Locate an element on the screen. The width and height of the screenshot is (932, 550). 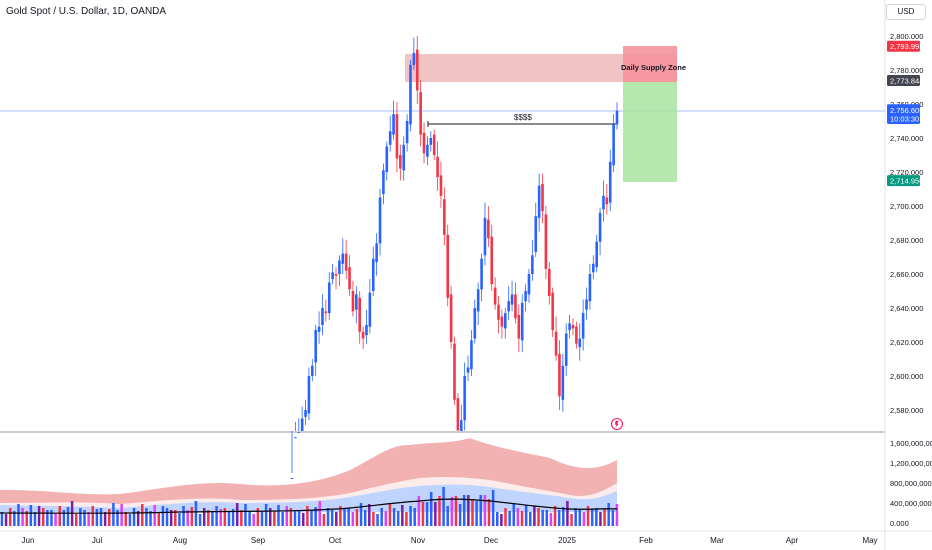
time-tick-label: Mar is located at coordinates (717, 540).